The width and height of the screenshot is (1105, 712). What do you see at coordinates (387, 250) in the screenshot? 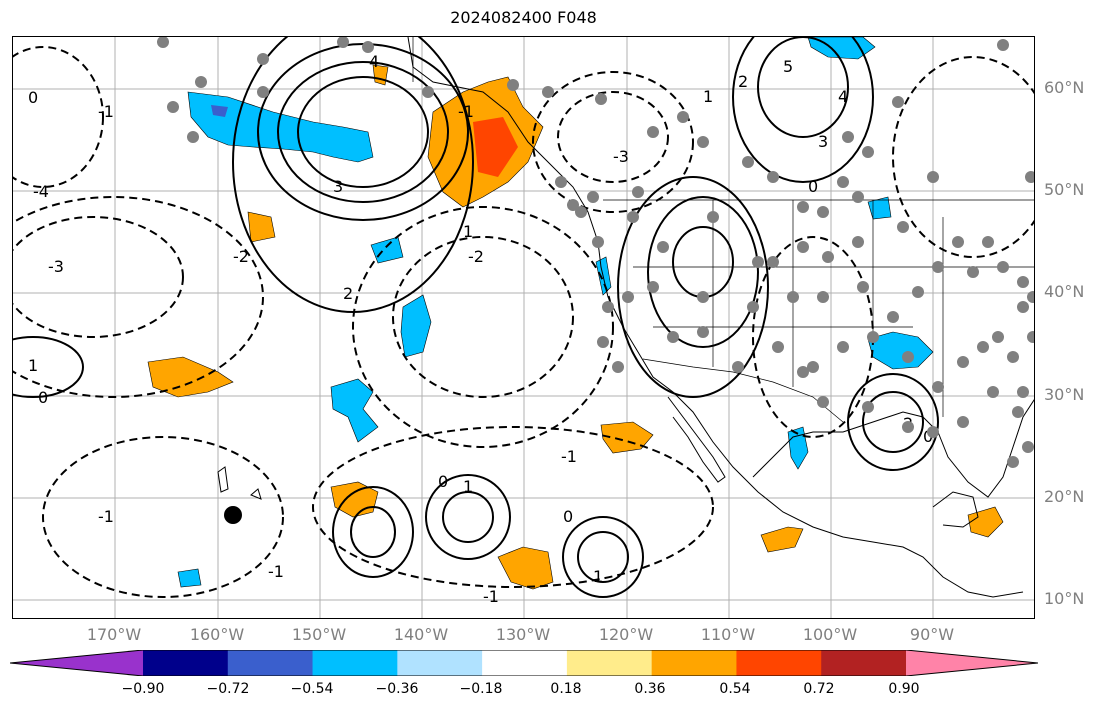
I see `shade-negative-pac2` at bounding box center [387, 250].